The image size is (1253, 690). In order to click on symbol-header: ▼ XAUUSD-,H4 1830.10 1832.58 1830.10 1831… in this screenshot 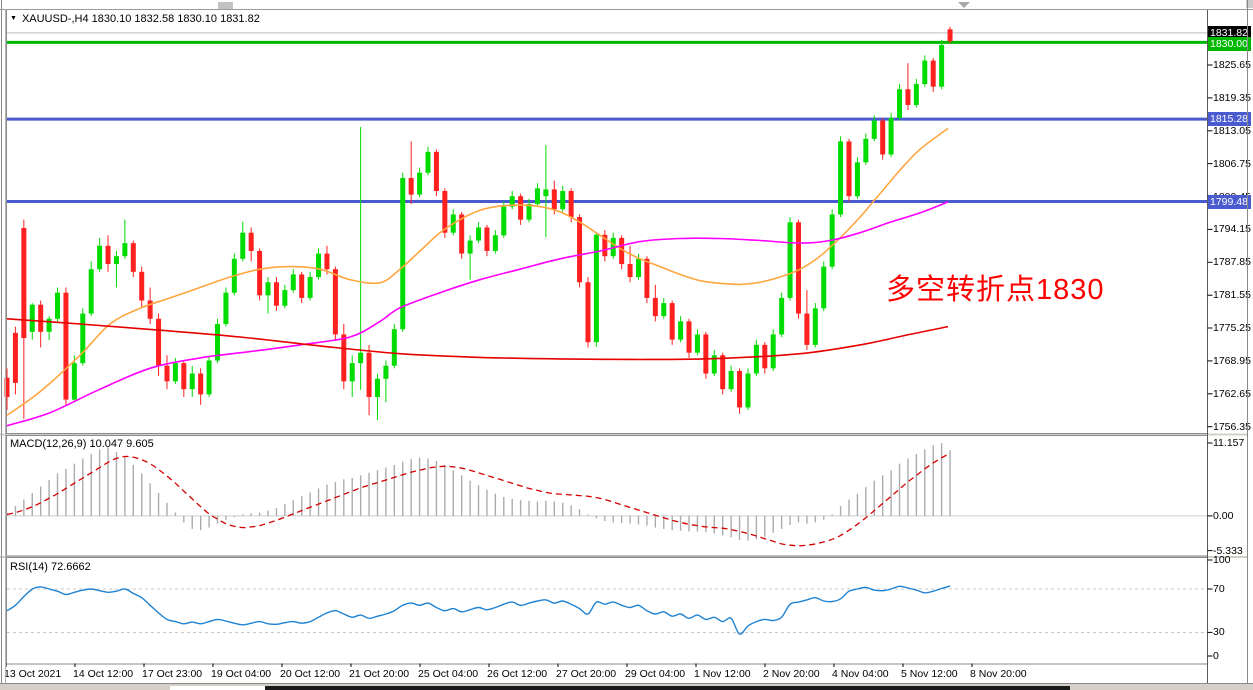, I will do `click(135, 19)`.